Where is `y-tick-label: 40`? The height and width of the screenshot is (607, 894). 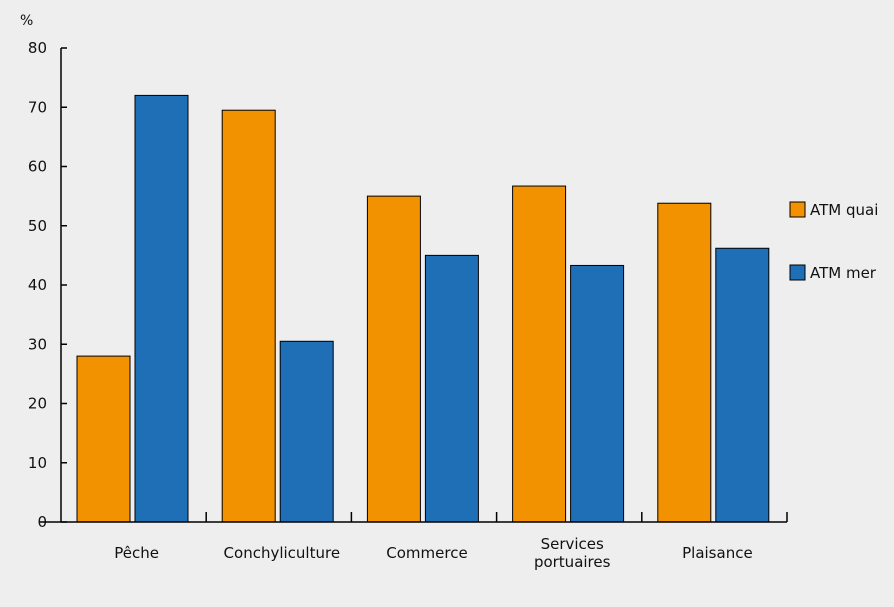
y-tick-label: 40 is located at coordinates (37, 285).